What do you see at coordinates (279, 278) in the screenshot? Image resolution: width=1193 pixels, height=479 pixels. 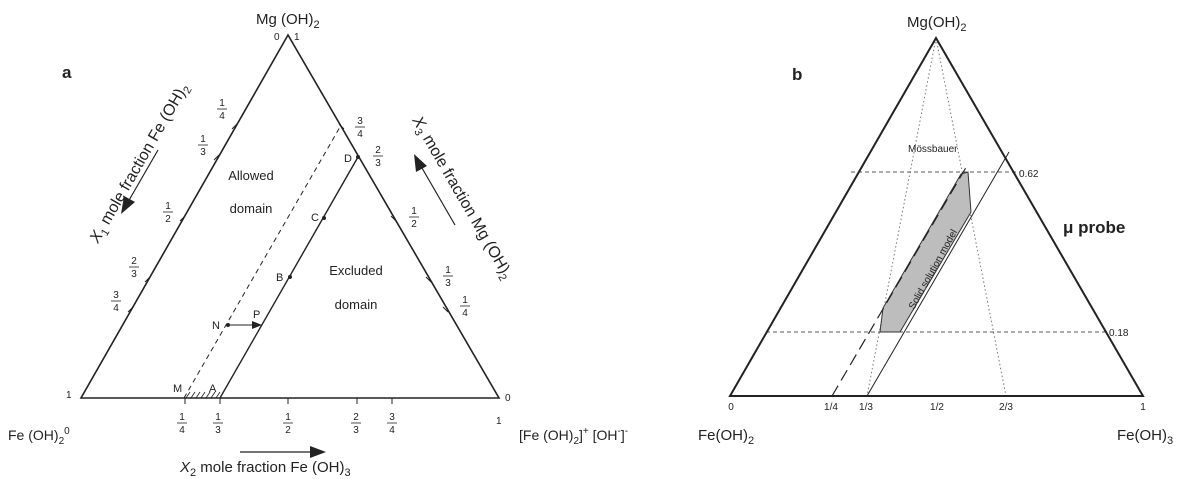 I see `label-b: B` at bounding box center [279, 278].